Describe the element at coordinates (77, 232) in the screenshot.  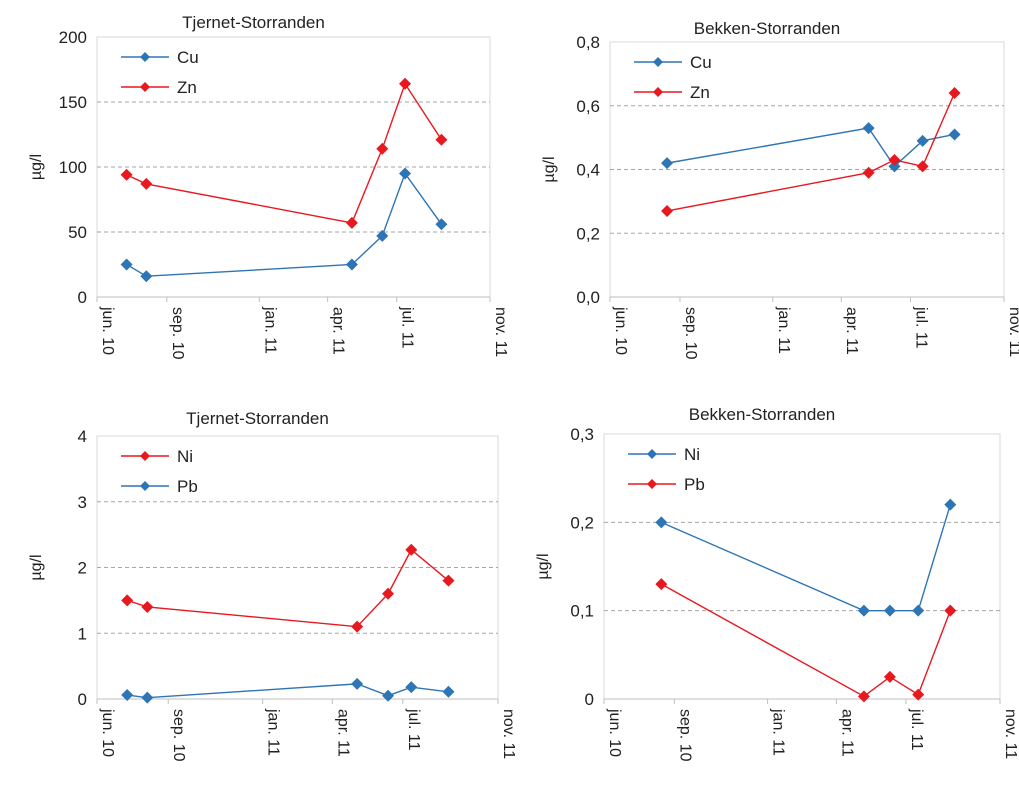
I see `y-tick-label: 50` at that location.